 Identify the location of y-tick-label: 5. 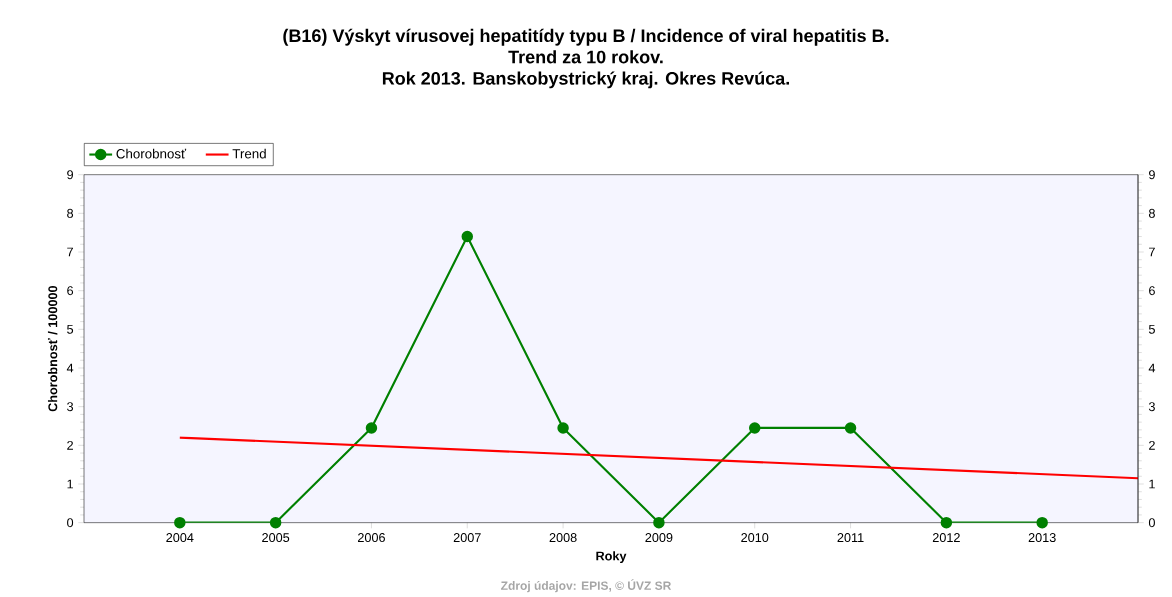
(70, 329).